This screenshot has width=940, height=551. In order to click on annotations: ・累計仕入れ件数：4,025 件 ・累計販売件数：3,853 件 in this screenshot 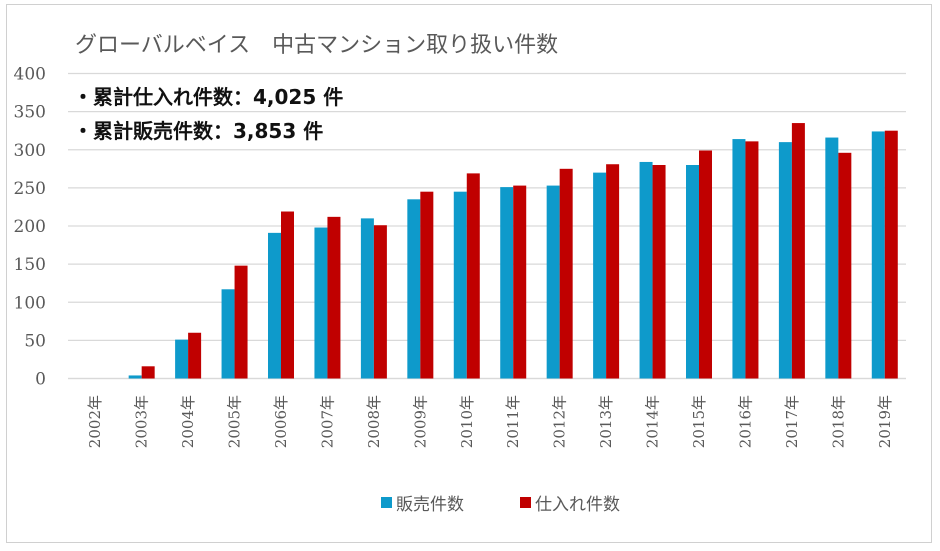, I will do `click(208, 114)`.